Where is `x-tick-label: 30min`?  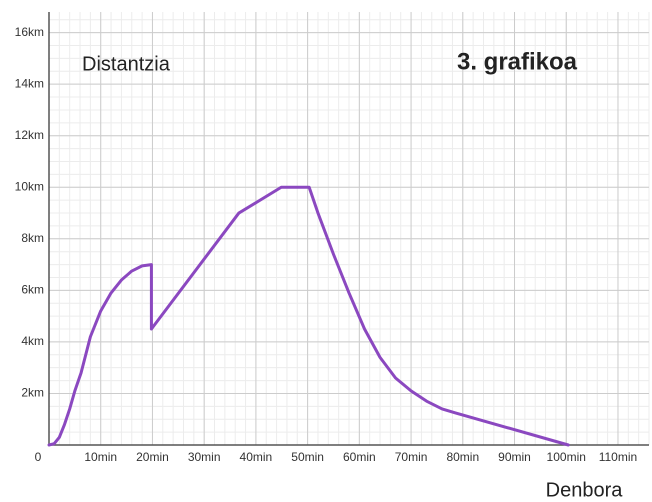 x-tick-label: 30min is located at coordinates (204, 457).